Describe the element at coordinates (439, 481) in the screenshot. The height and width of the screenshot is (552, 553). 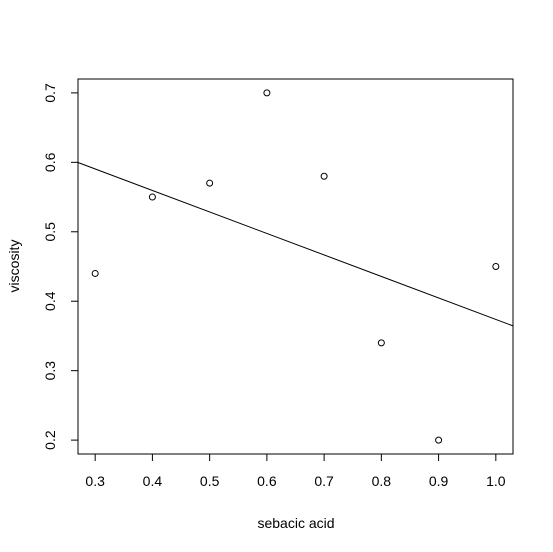
I see `x-tick-label: 0.9` at that location.